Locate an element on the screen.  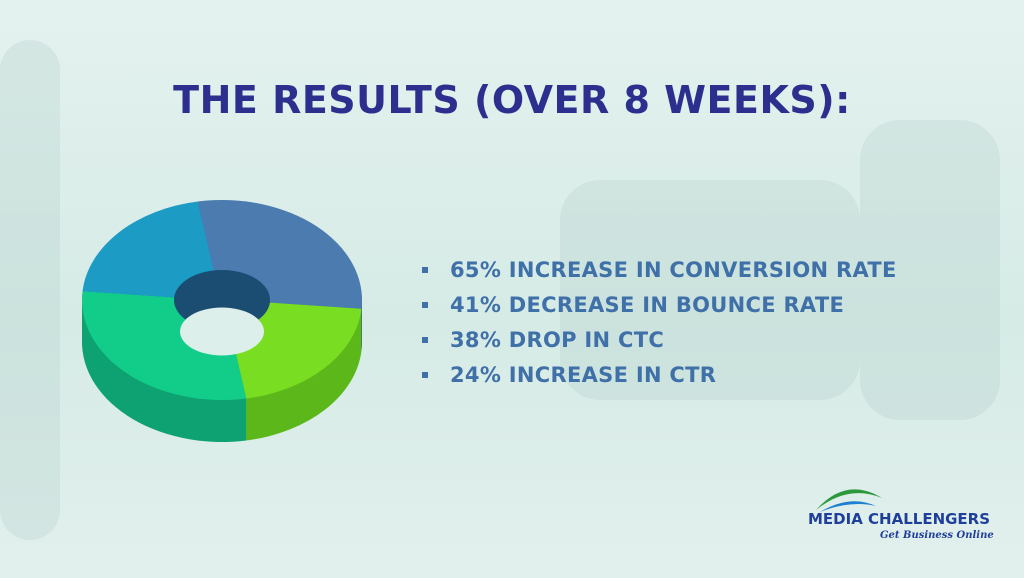
logo: MEDIA CHALLENGERS Get Business Online is located at coordinates (901, 515).